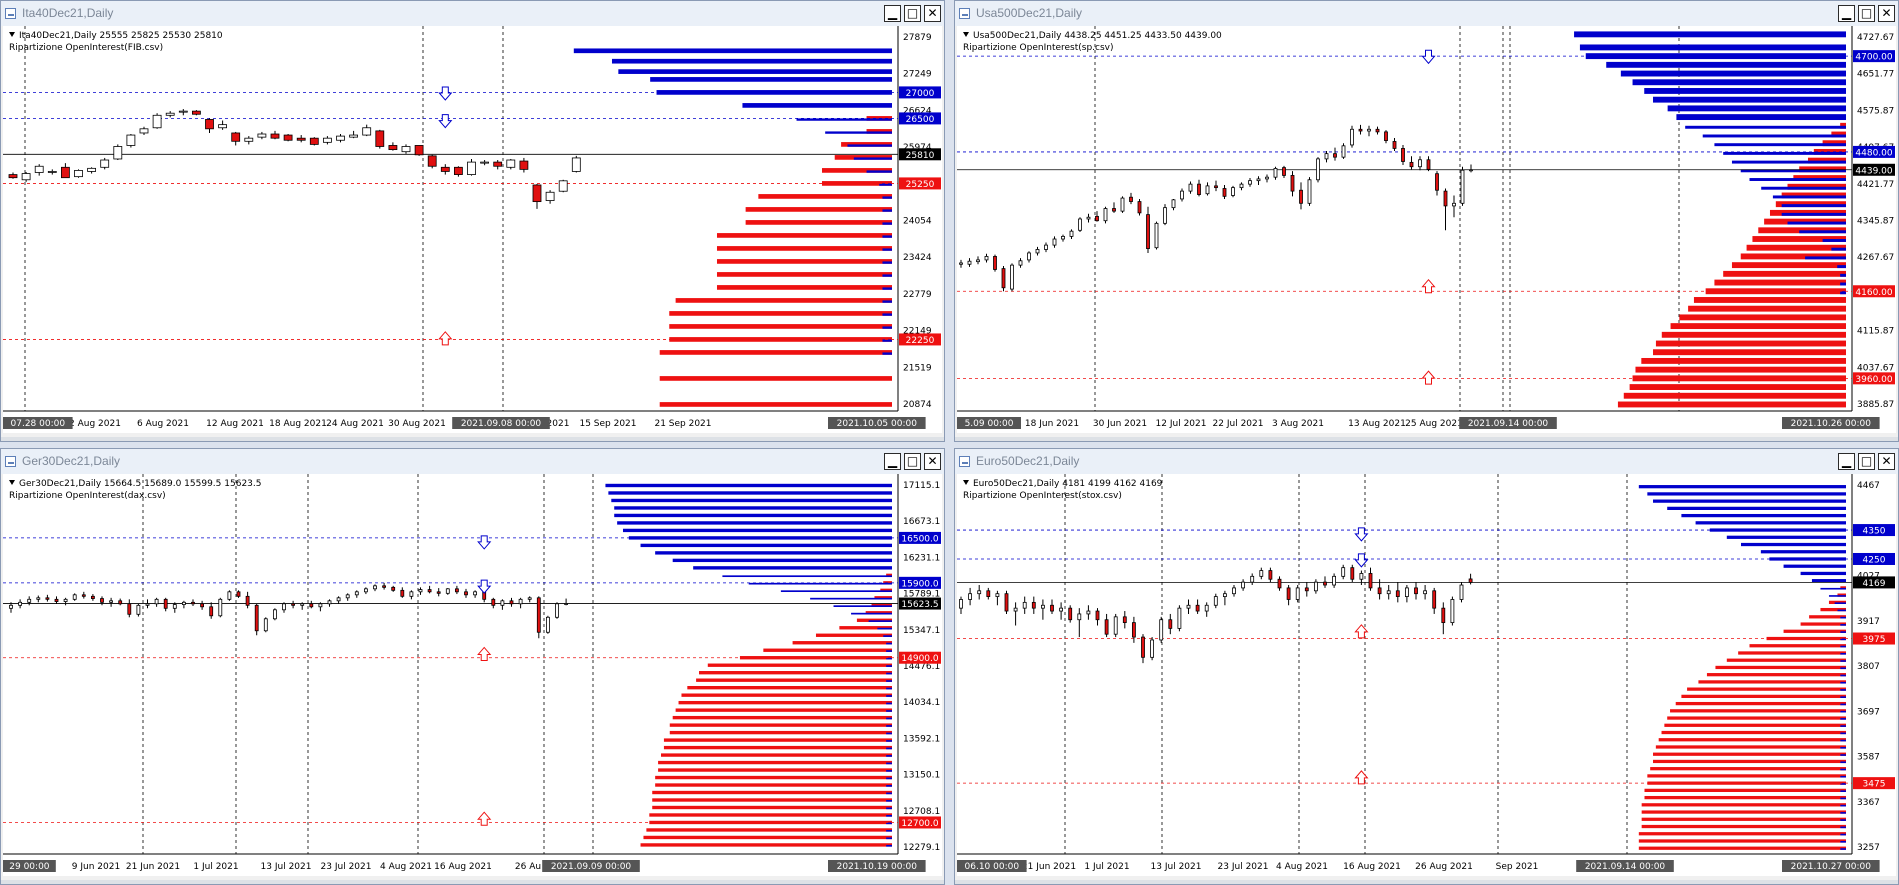 Image resolution: width=1899 pixels, height=885 pixels. What do you see at coordinates (1868, 622) in the screenshot?
I see `price-axis-label: 3917` at bounding box center [1868, 622].